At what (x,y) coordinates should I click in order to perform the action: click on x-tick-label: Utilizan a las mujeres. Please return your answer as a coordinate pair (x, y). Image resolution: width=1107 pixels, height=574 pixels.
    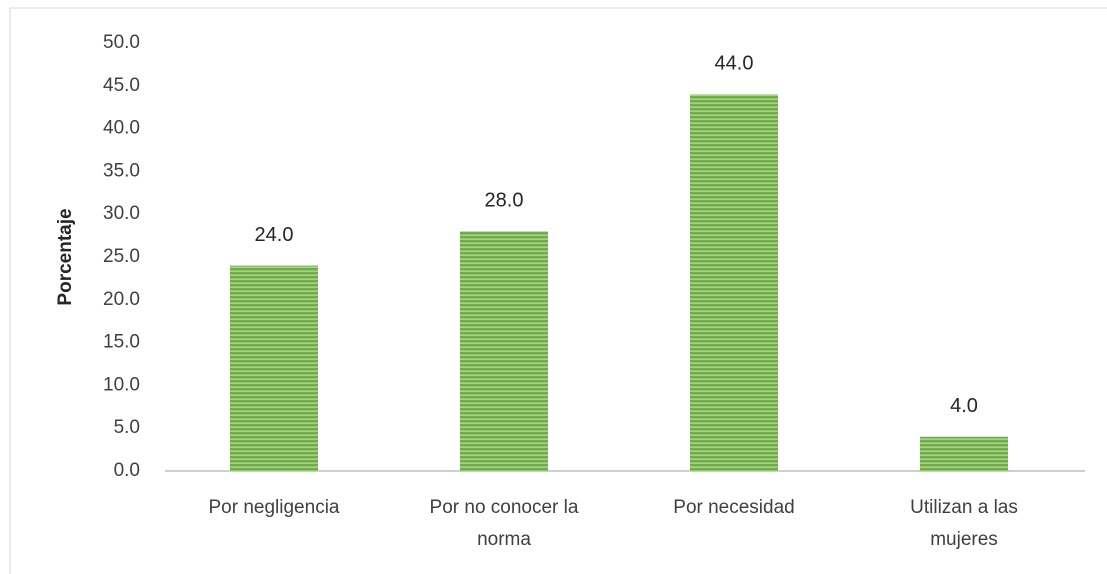
    Looking at the image, I should click on (964, 523).